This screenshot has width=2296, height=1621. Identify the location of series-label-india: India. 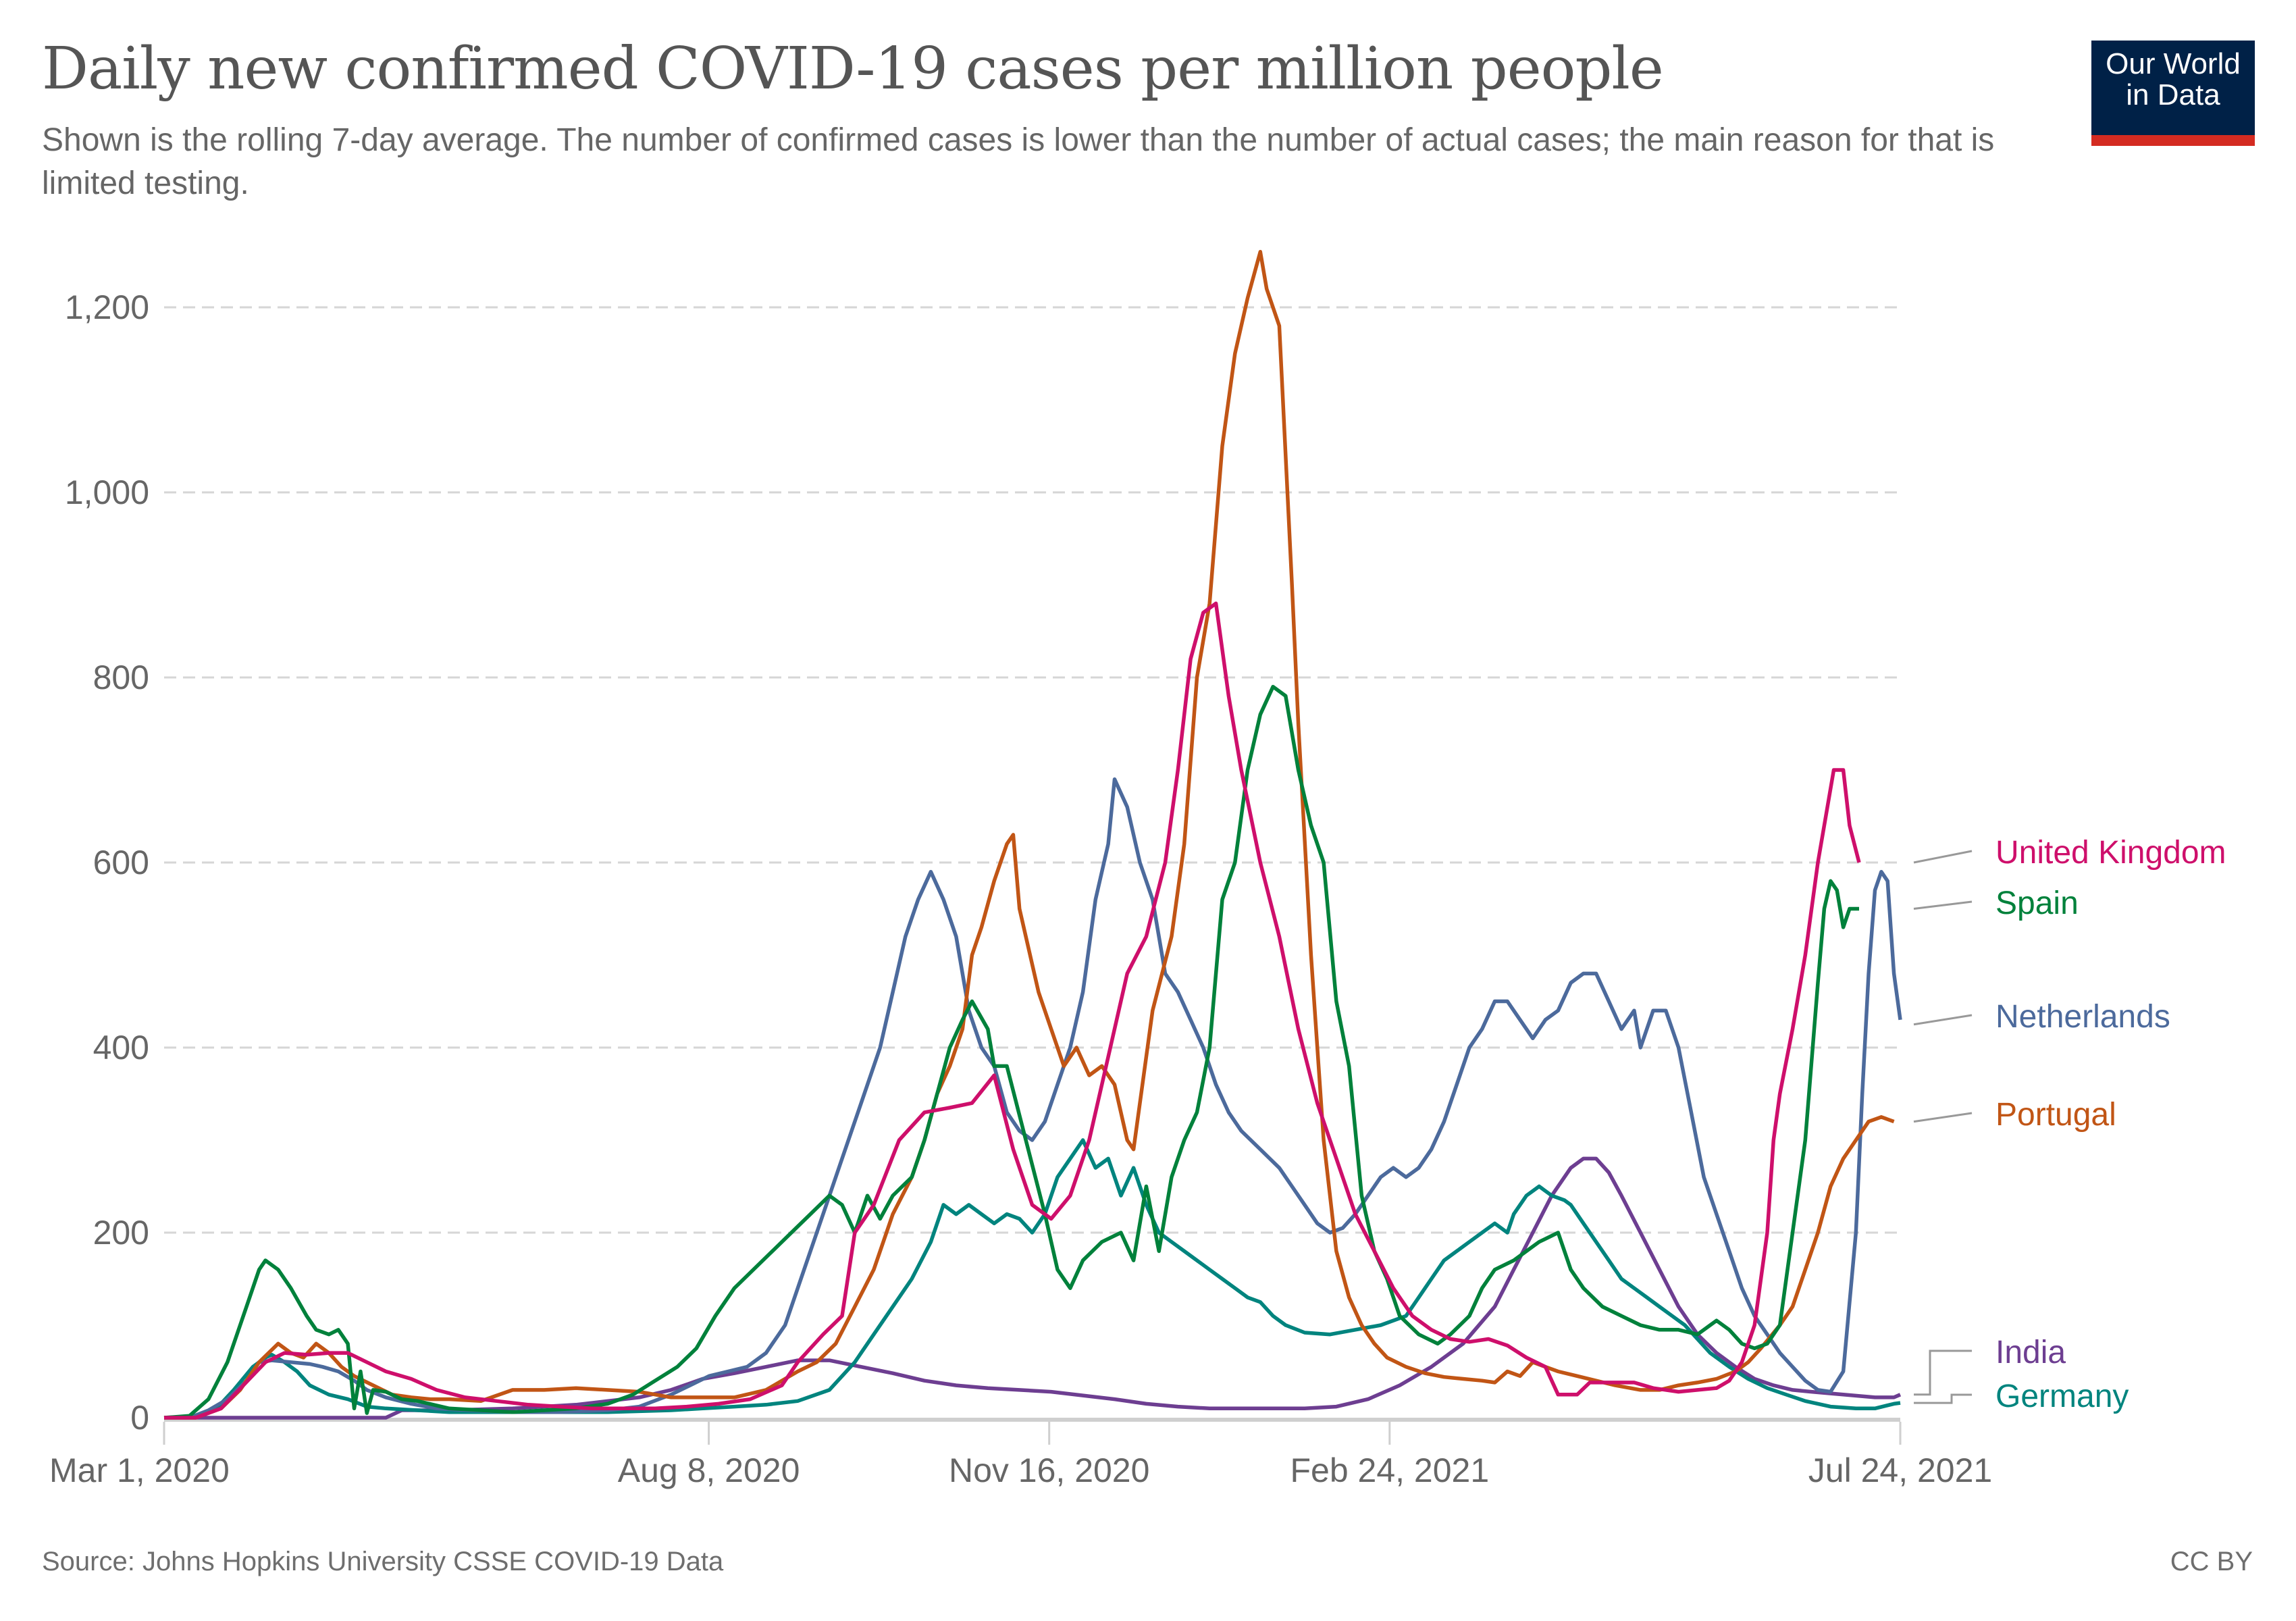
(1990, 1365).